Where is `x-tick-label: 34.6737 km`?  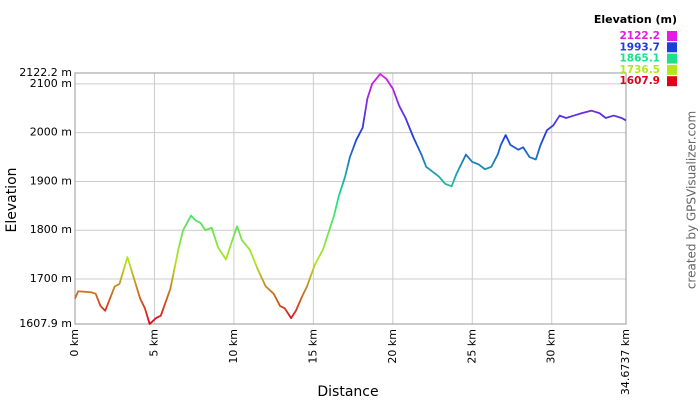 x-tick-label: 34.6737 km is located at coordinates (625, 362).